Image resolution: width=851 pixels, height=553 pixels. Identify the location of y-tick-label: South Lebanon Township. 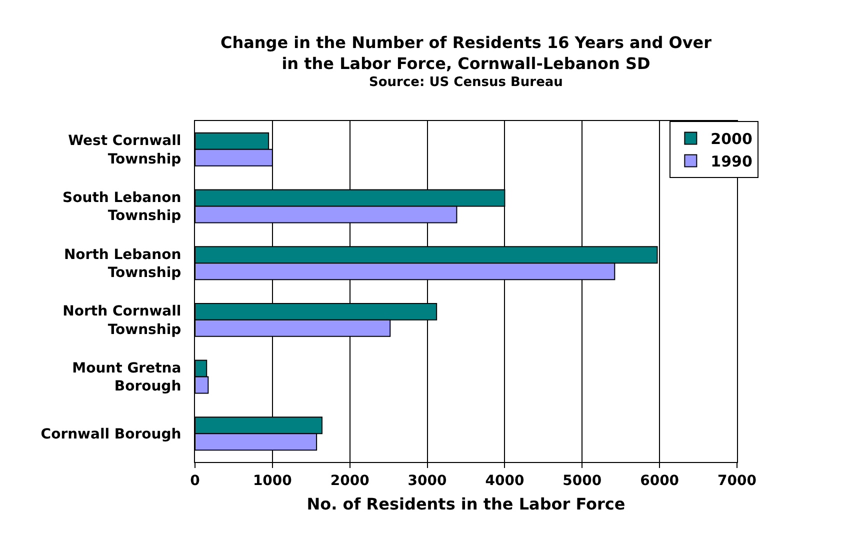
(122, 207).